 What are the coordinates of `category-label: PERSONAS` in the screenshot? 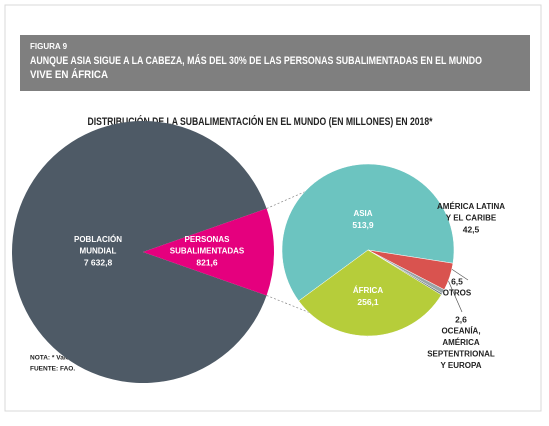 It's located at (208, 239).